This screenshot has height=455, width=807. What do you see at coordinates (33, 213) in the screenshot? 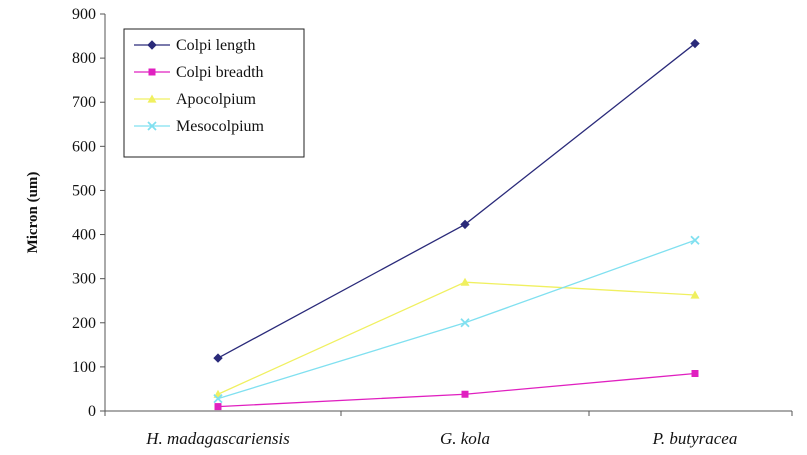
I see `y-axis-label: Micron (um)` at bounding box center [33, 213].